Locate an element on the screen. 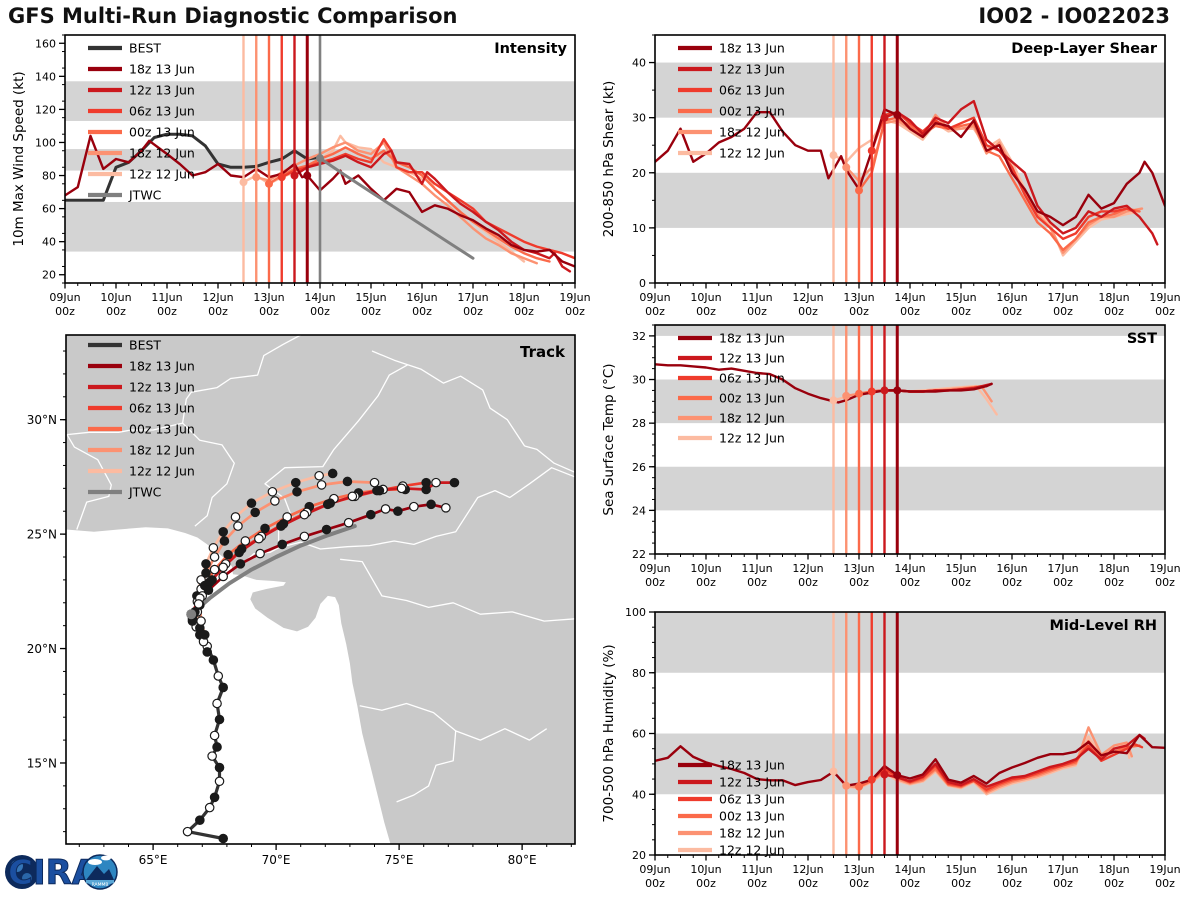  svg-text: 160 is located at coordinates (45, 43).